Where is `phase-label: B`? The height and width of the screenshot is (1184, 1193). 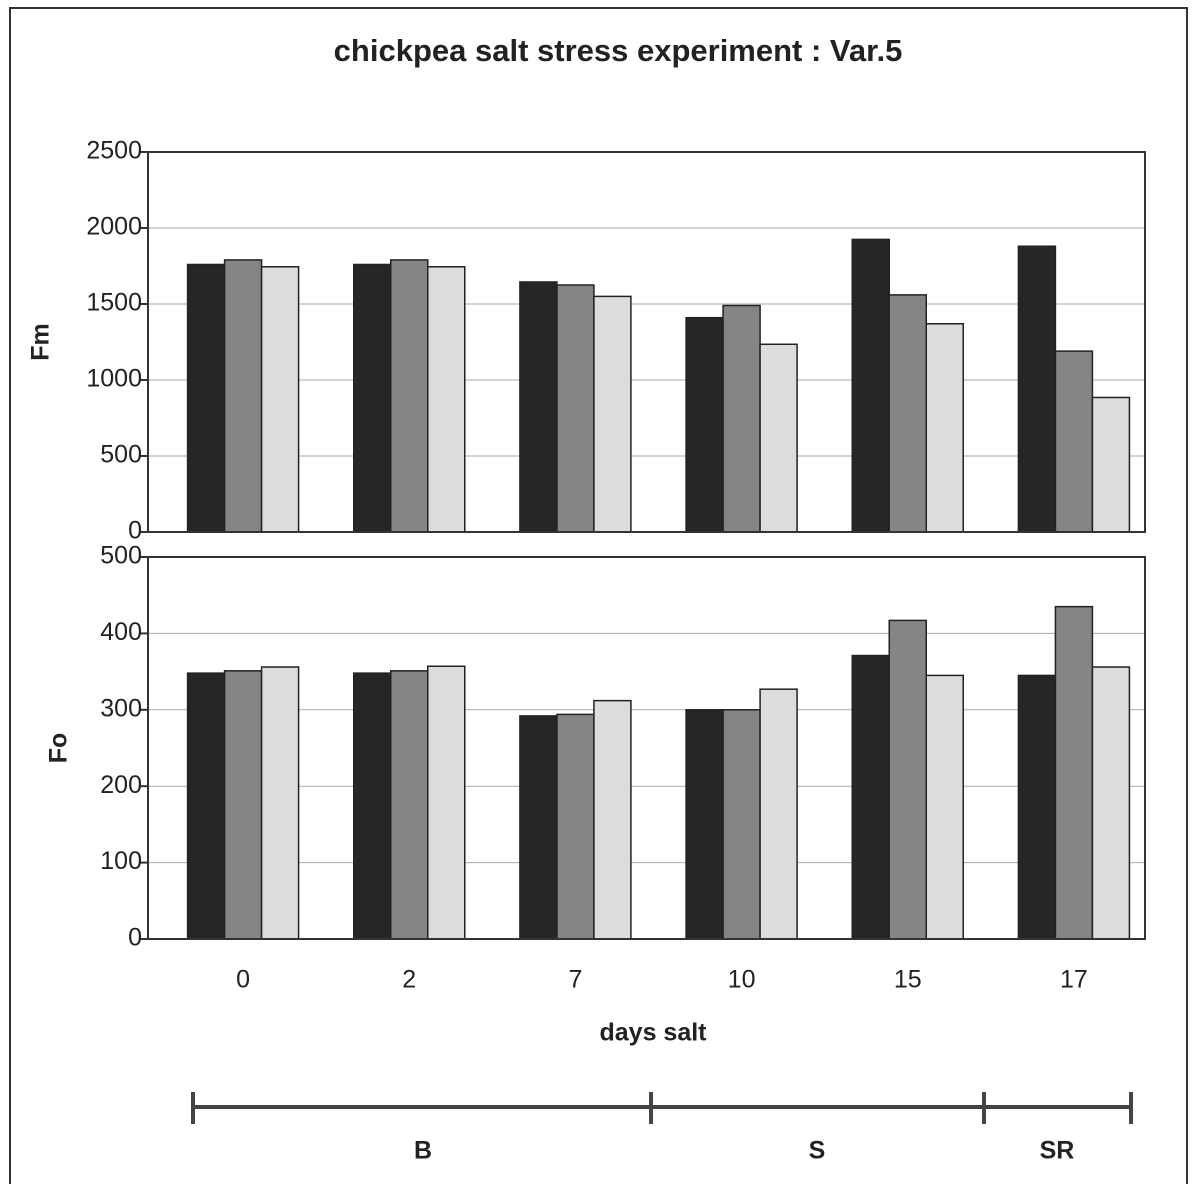
phase-label: B is located at coordinates (423, 1151).